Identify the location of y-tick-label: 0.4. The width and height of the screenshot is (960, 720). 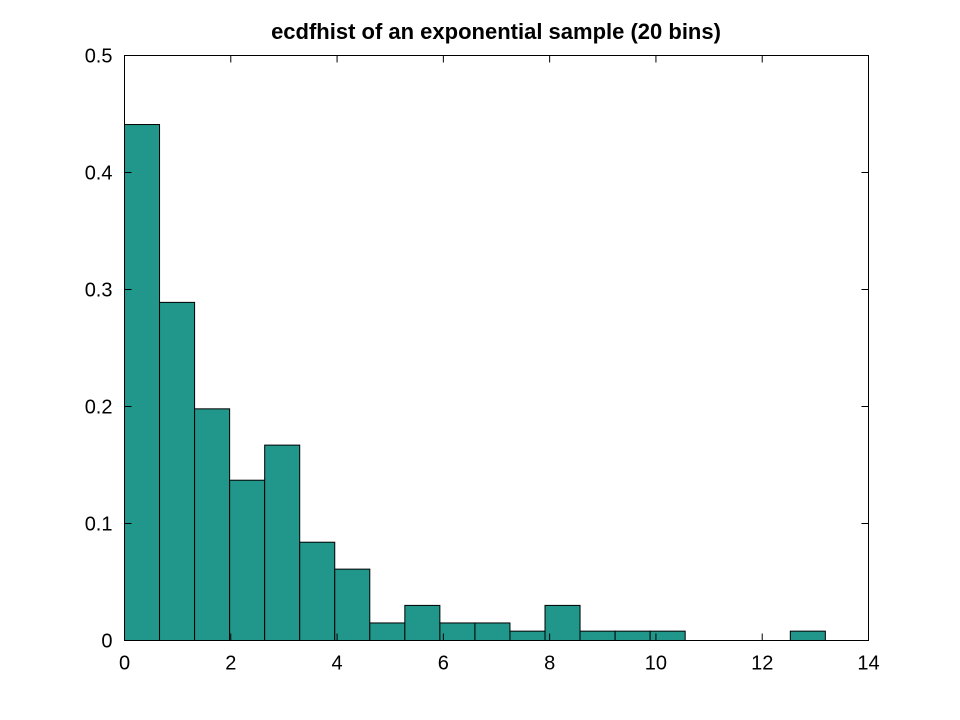
(99, 174).